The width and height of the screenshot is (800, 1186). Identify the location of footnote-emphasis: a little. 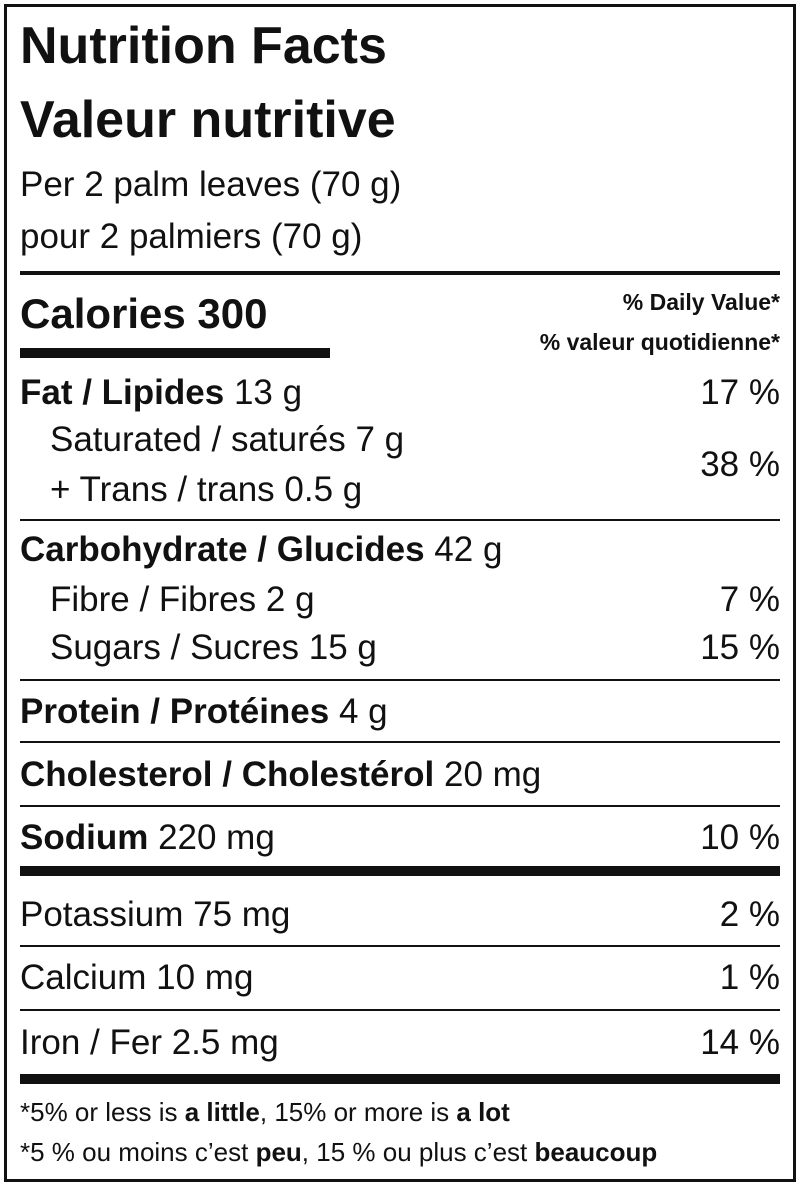
(222, 1112).